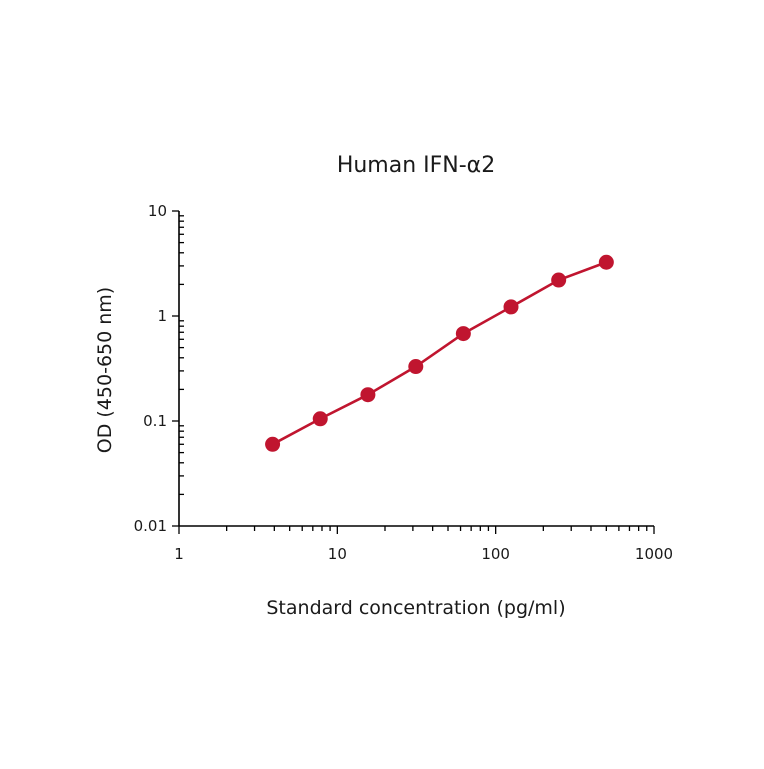 The width and height of the screenshot is (764, 769). I want to click on series-line, so click(439, 353).